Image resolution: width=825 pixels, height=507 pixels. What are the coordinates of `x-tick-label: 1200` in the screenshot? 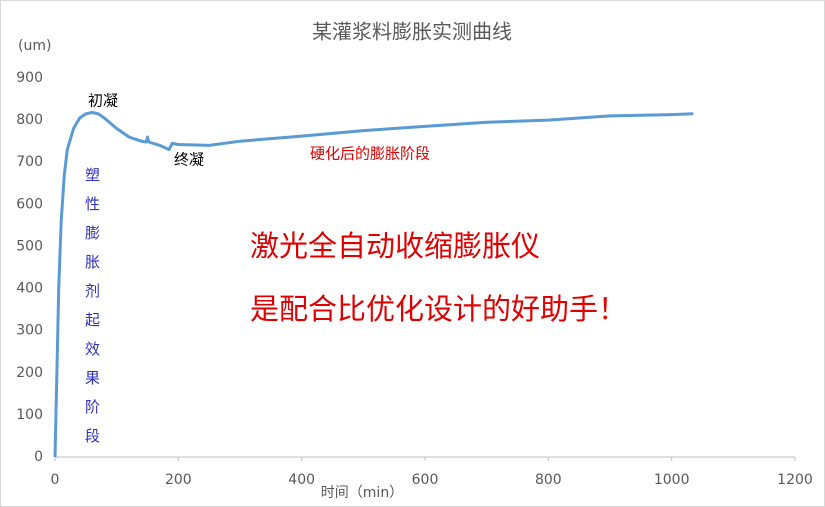 It's located at (795, 480).